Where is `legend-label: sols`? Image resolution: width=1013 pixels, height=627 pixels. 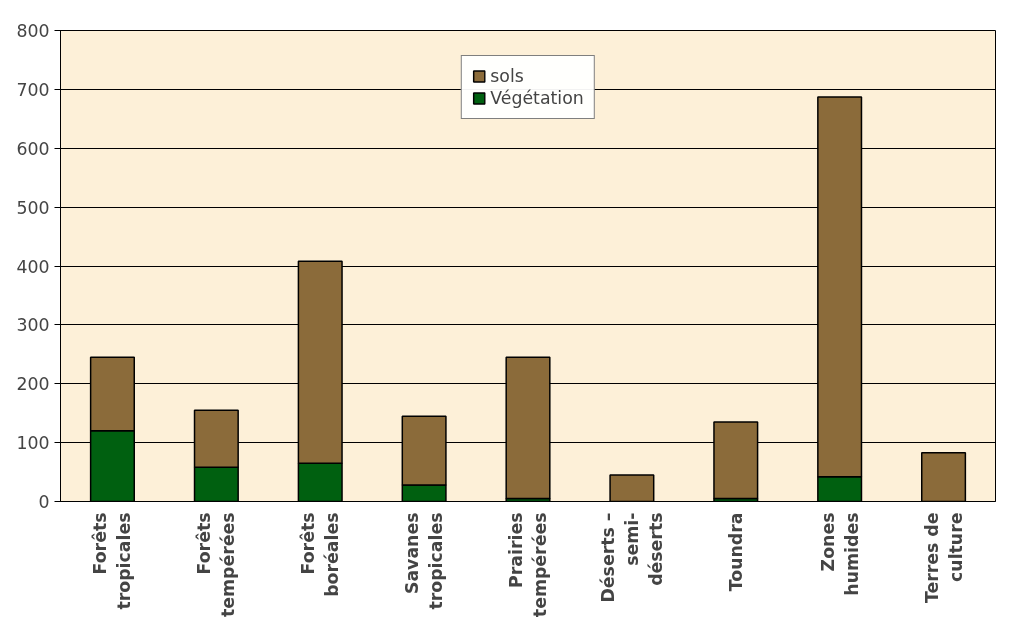 legend-label: sols is located at coordinates (507, 76).